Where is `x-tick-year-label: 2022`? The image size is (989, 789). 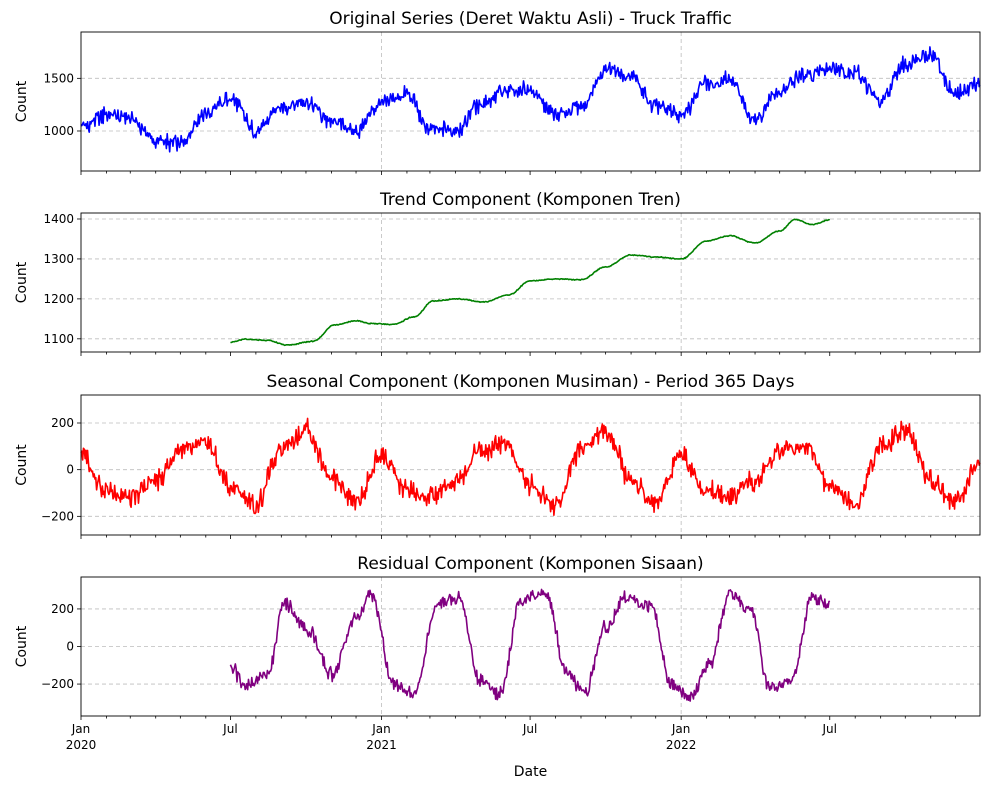
x-tick-year-label: 2022 is located at coordinates (681, 745).